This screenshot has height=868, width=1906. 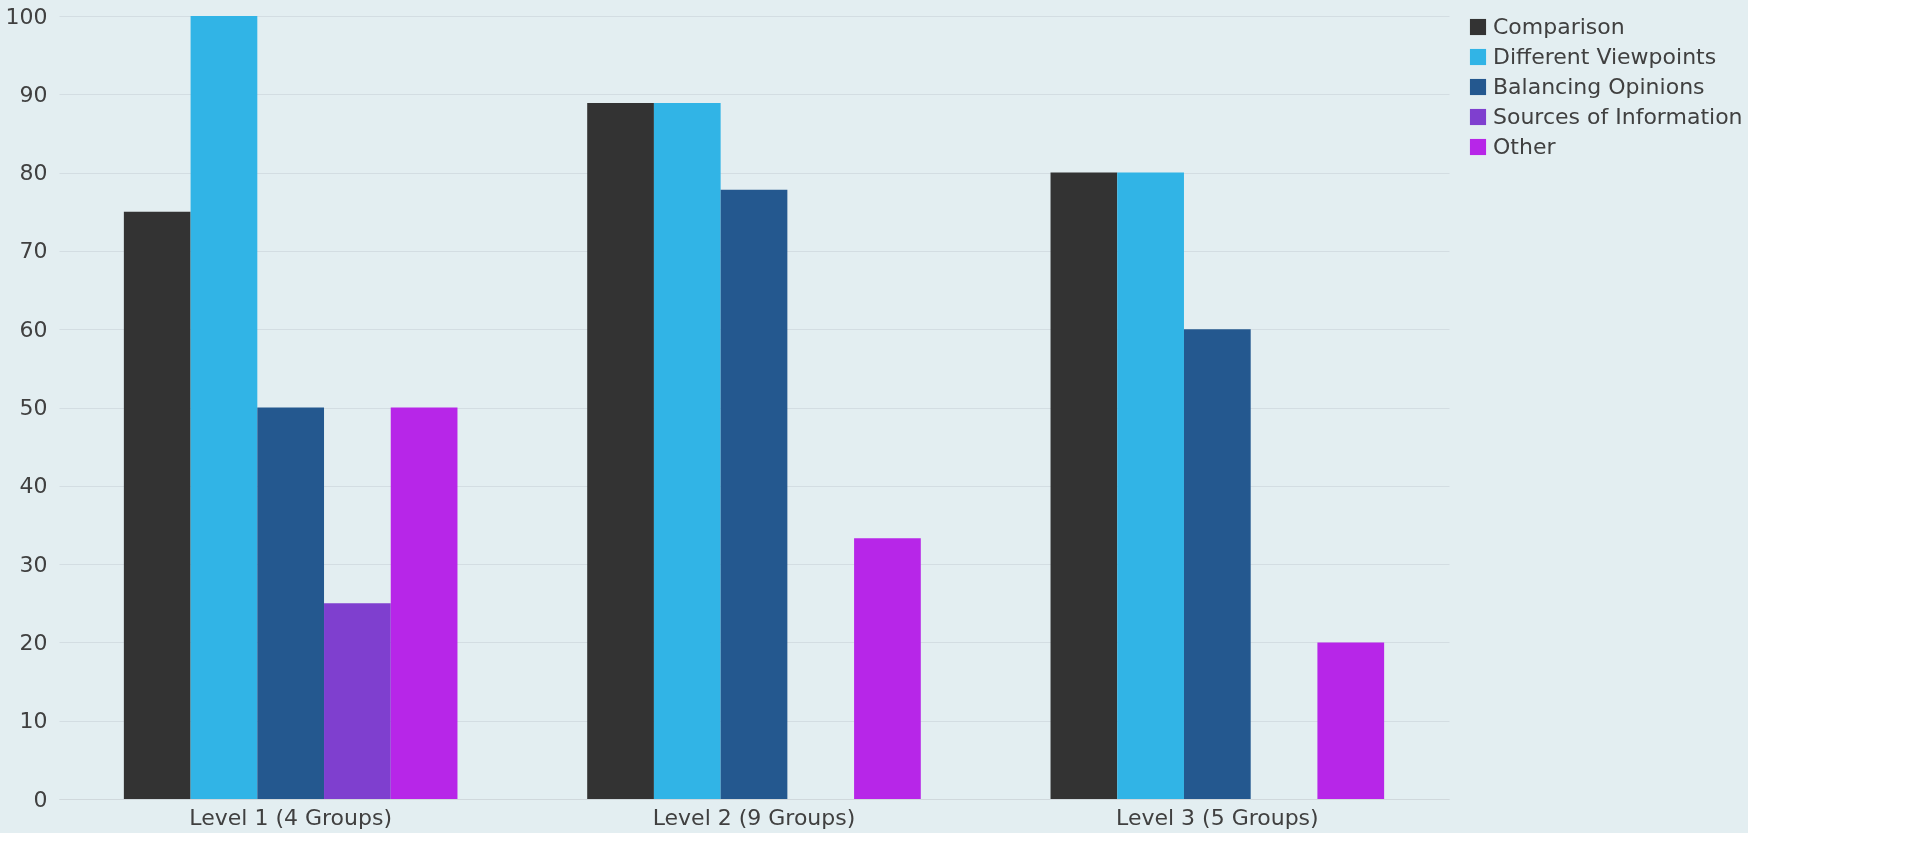 I want to click on y-tick-label: 40, so click(x=33, y=486).